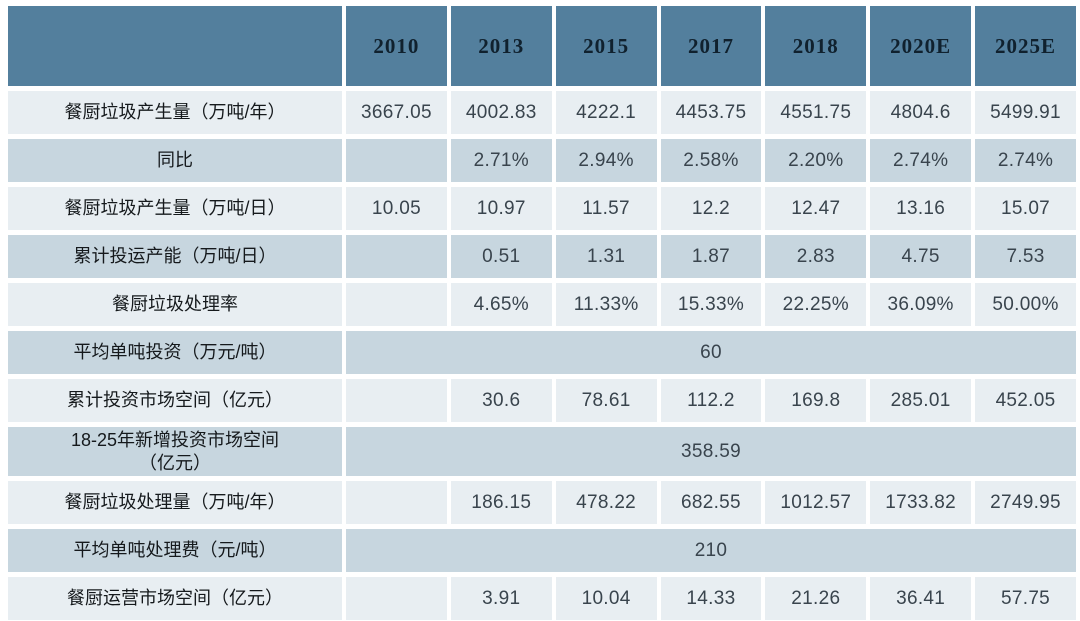 The height and width of the screenshot is (621, 1080). I want to click on year-header-2010: 2010, so click(396, 46).